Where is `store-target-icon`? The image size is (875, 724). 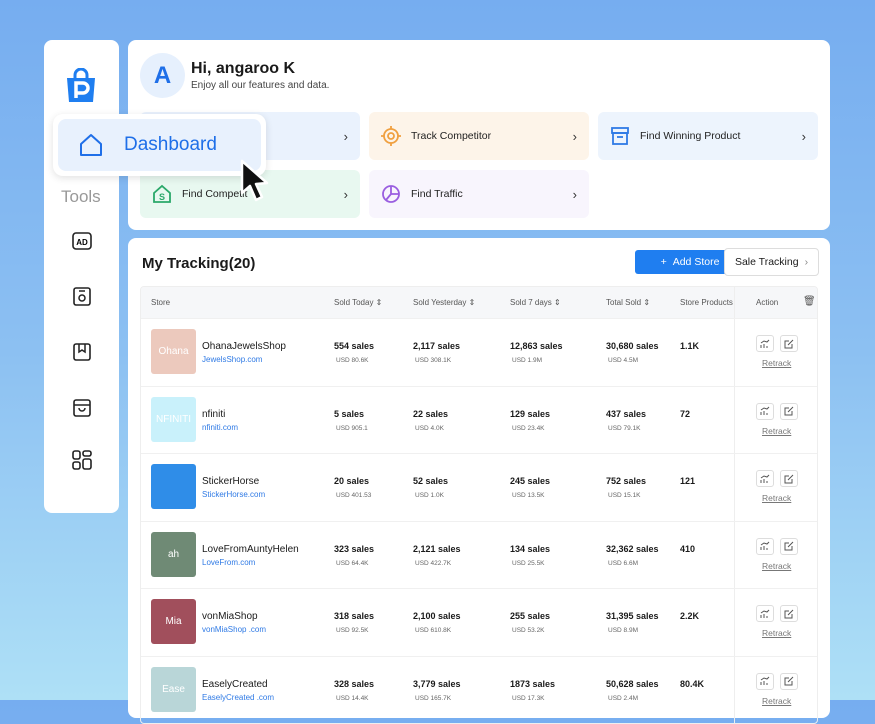
store-target-icon is located at coordinates (82, 296).